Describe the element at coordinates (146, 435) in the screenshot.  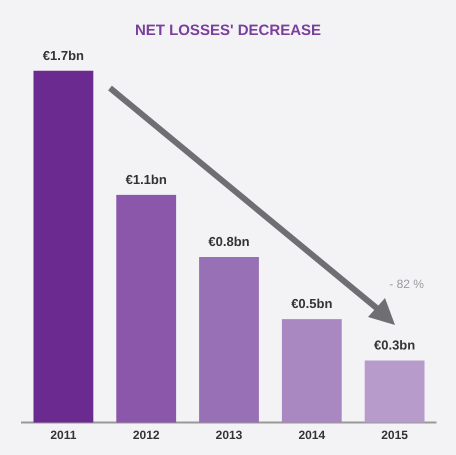
I see `x-tick-label: 2012` at that location.